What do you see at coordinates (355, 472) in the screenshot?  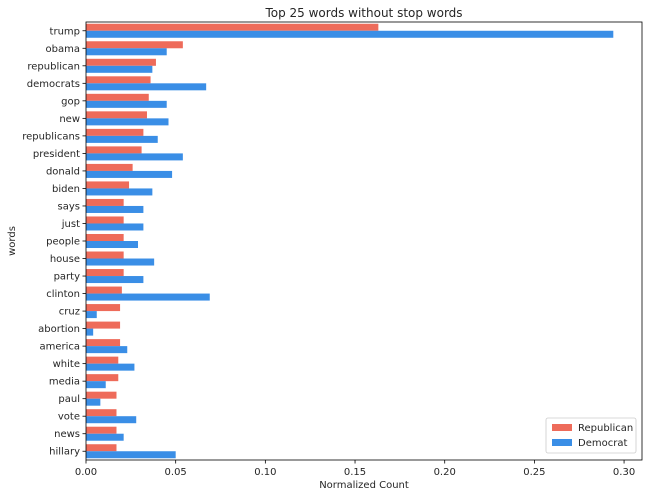 I see `x-tick-label: 0.15` at bounding box center [355, 472].